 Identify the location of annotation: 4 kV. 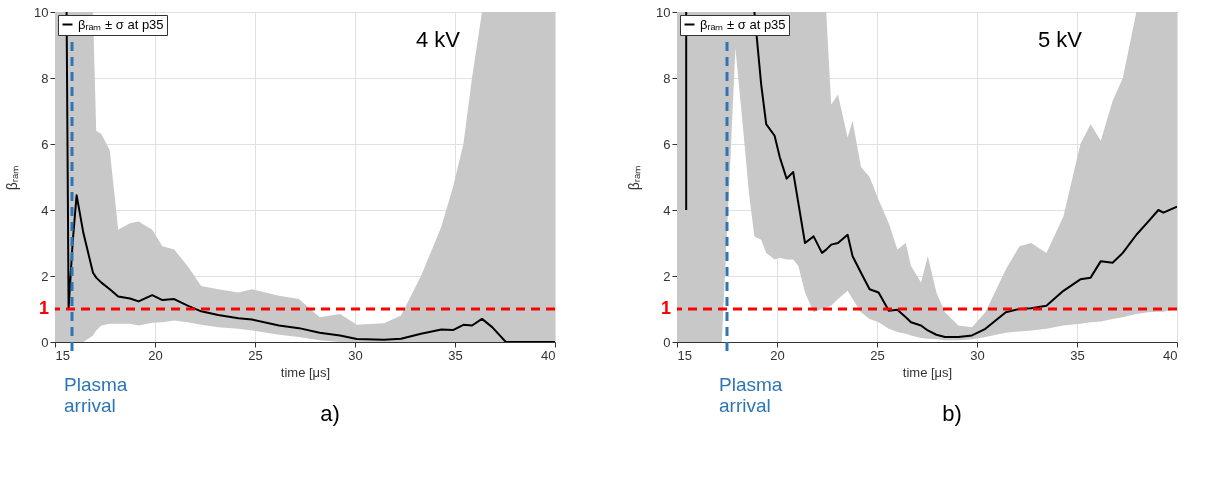
(438, 39).